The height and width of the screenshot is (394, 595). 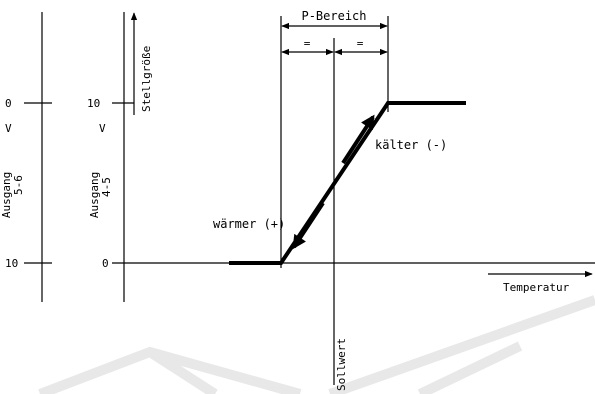 I want to click on ausgang-45-terminals: 4-5, so click(x=106, y=187).